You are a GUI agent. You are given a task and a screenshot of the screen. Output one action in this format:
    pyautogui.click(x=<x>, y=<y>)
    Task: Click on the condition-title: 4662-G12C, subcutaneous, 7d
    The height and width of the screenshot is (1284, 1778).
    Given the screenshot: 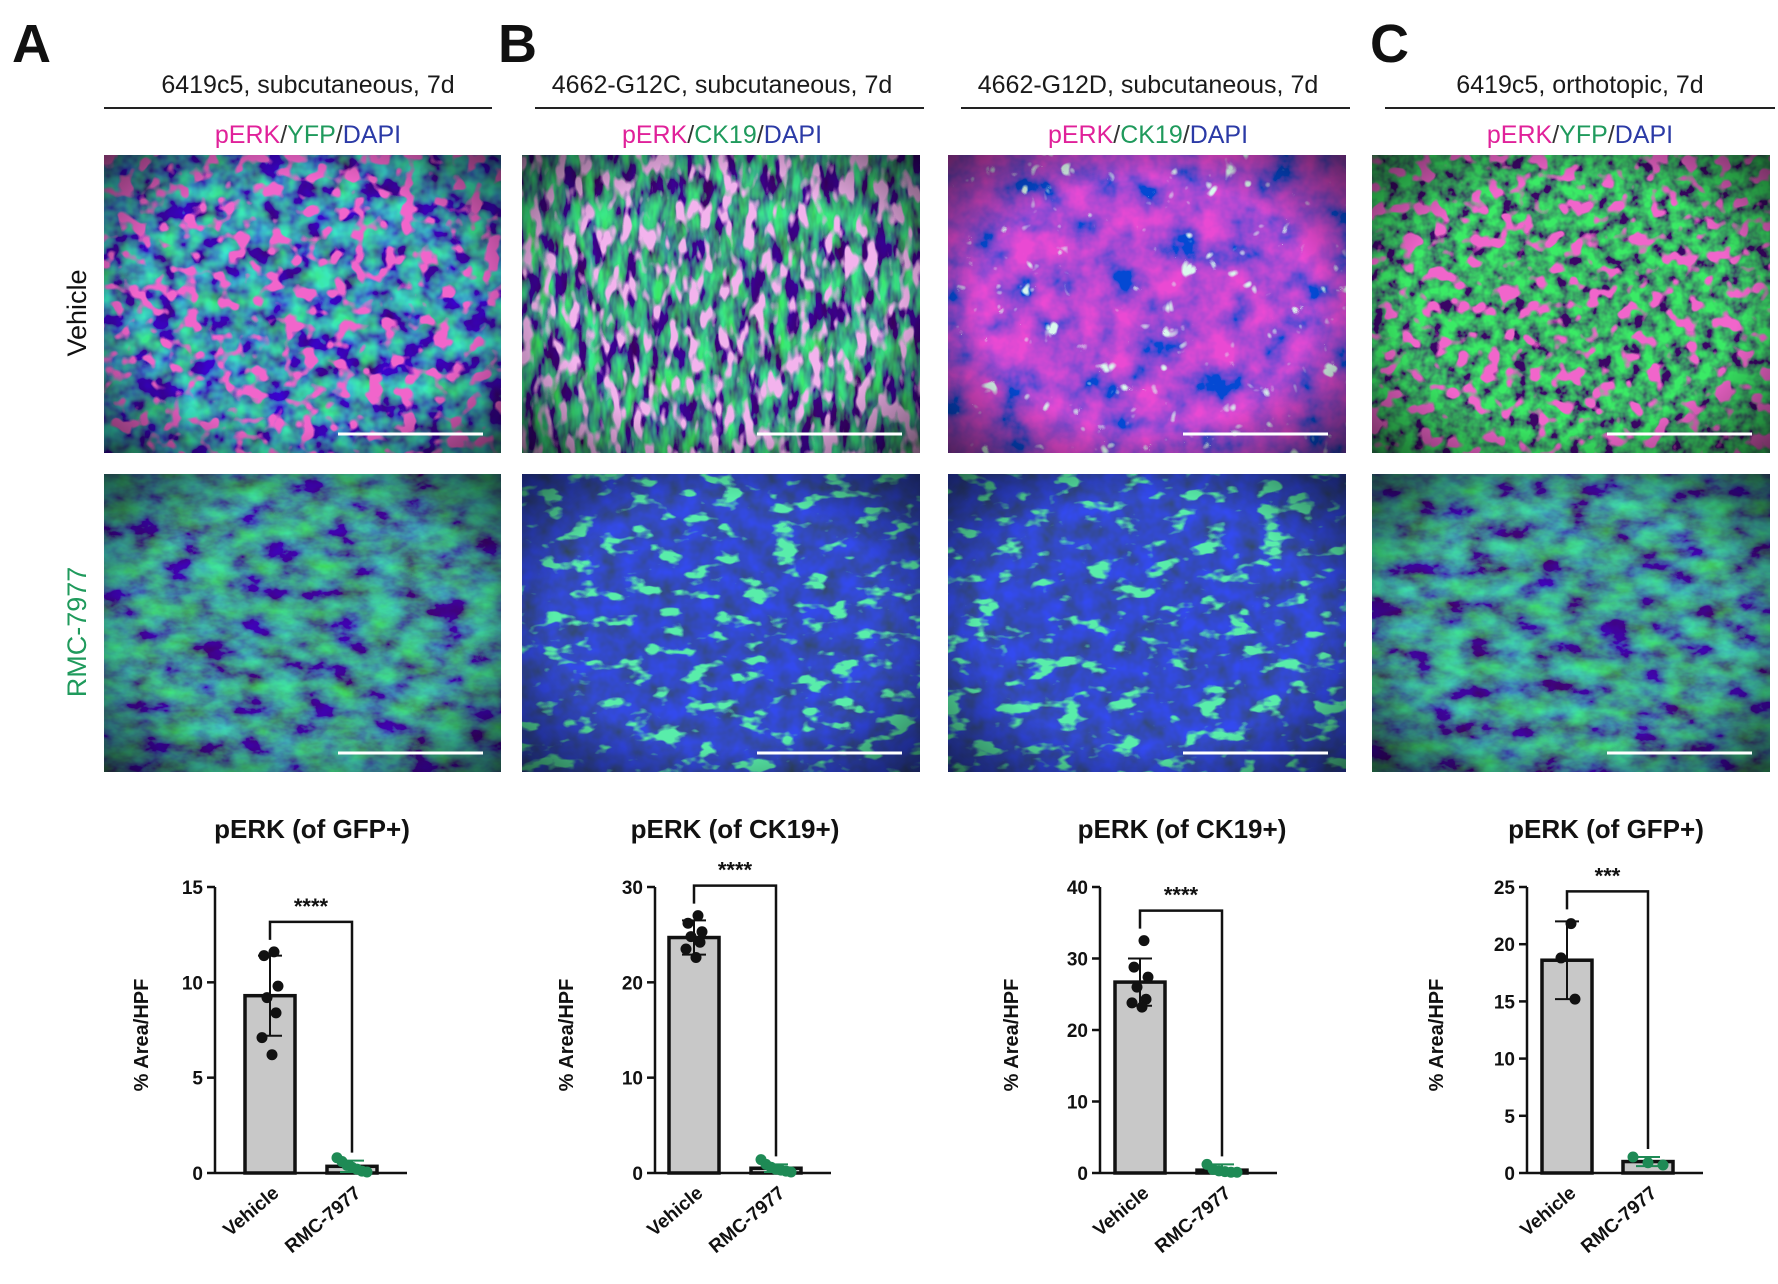 What is the action you would take?
    pyautogui.click(x=722, y=85)
    